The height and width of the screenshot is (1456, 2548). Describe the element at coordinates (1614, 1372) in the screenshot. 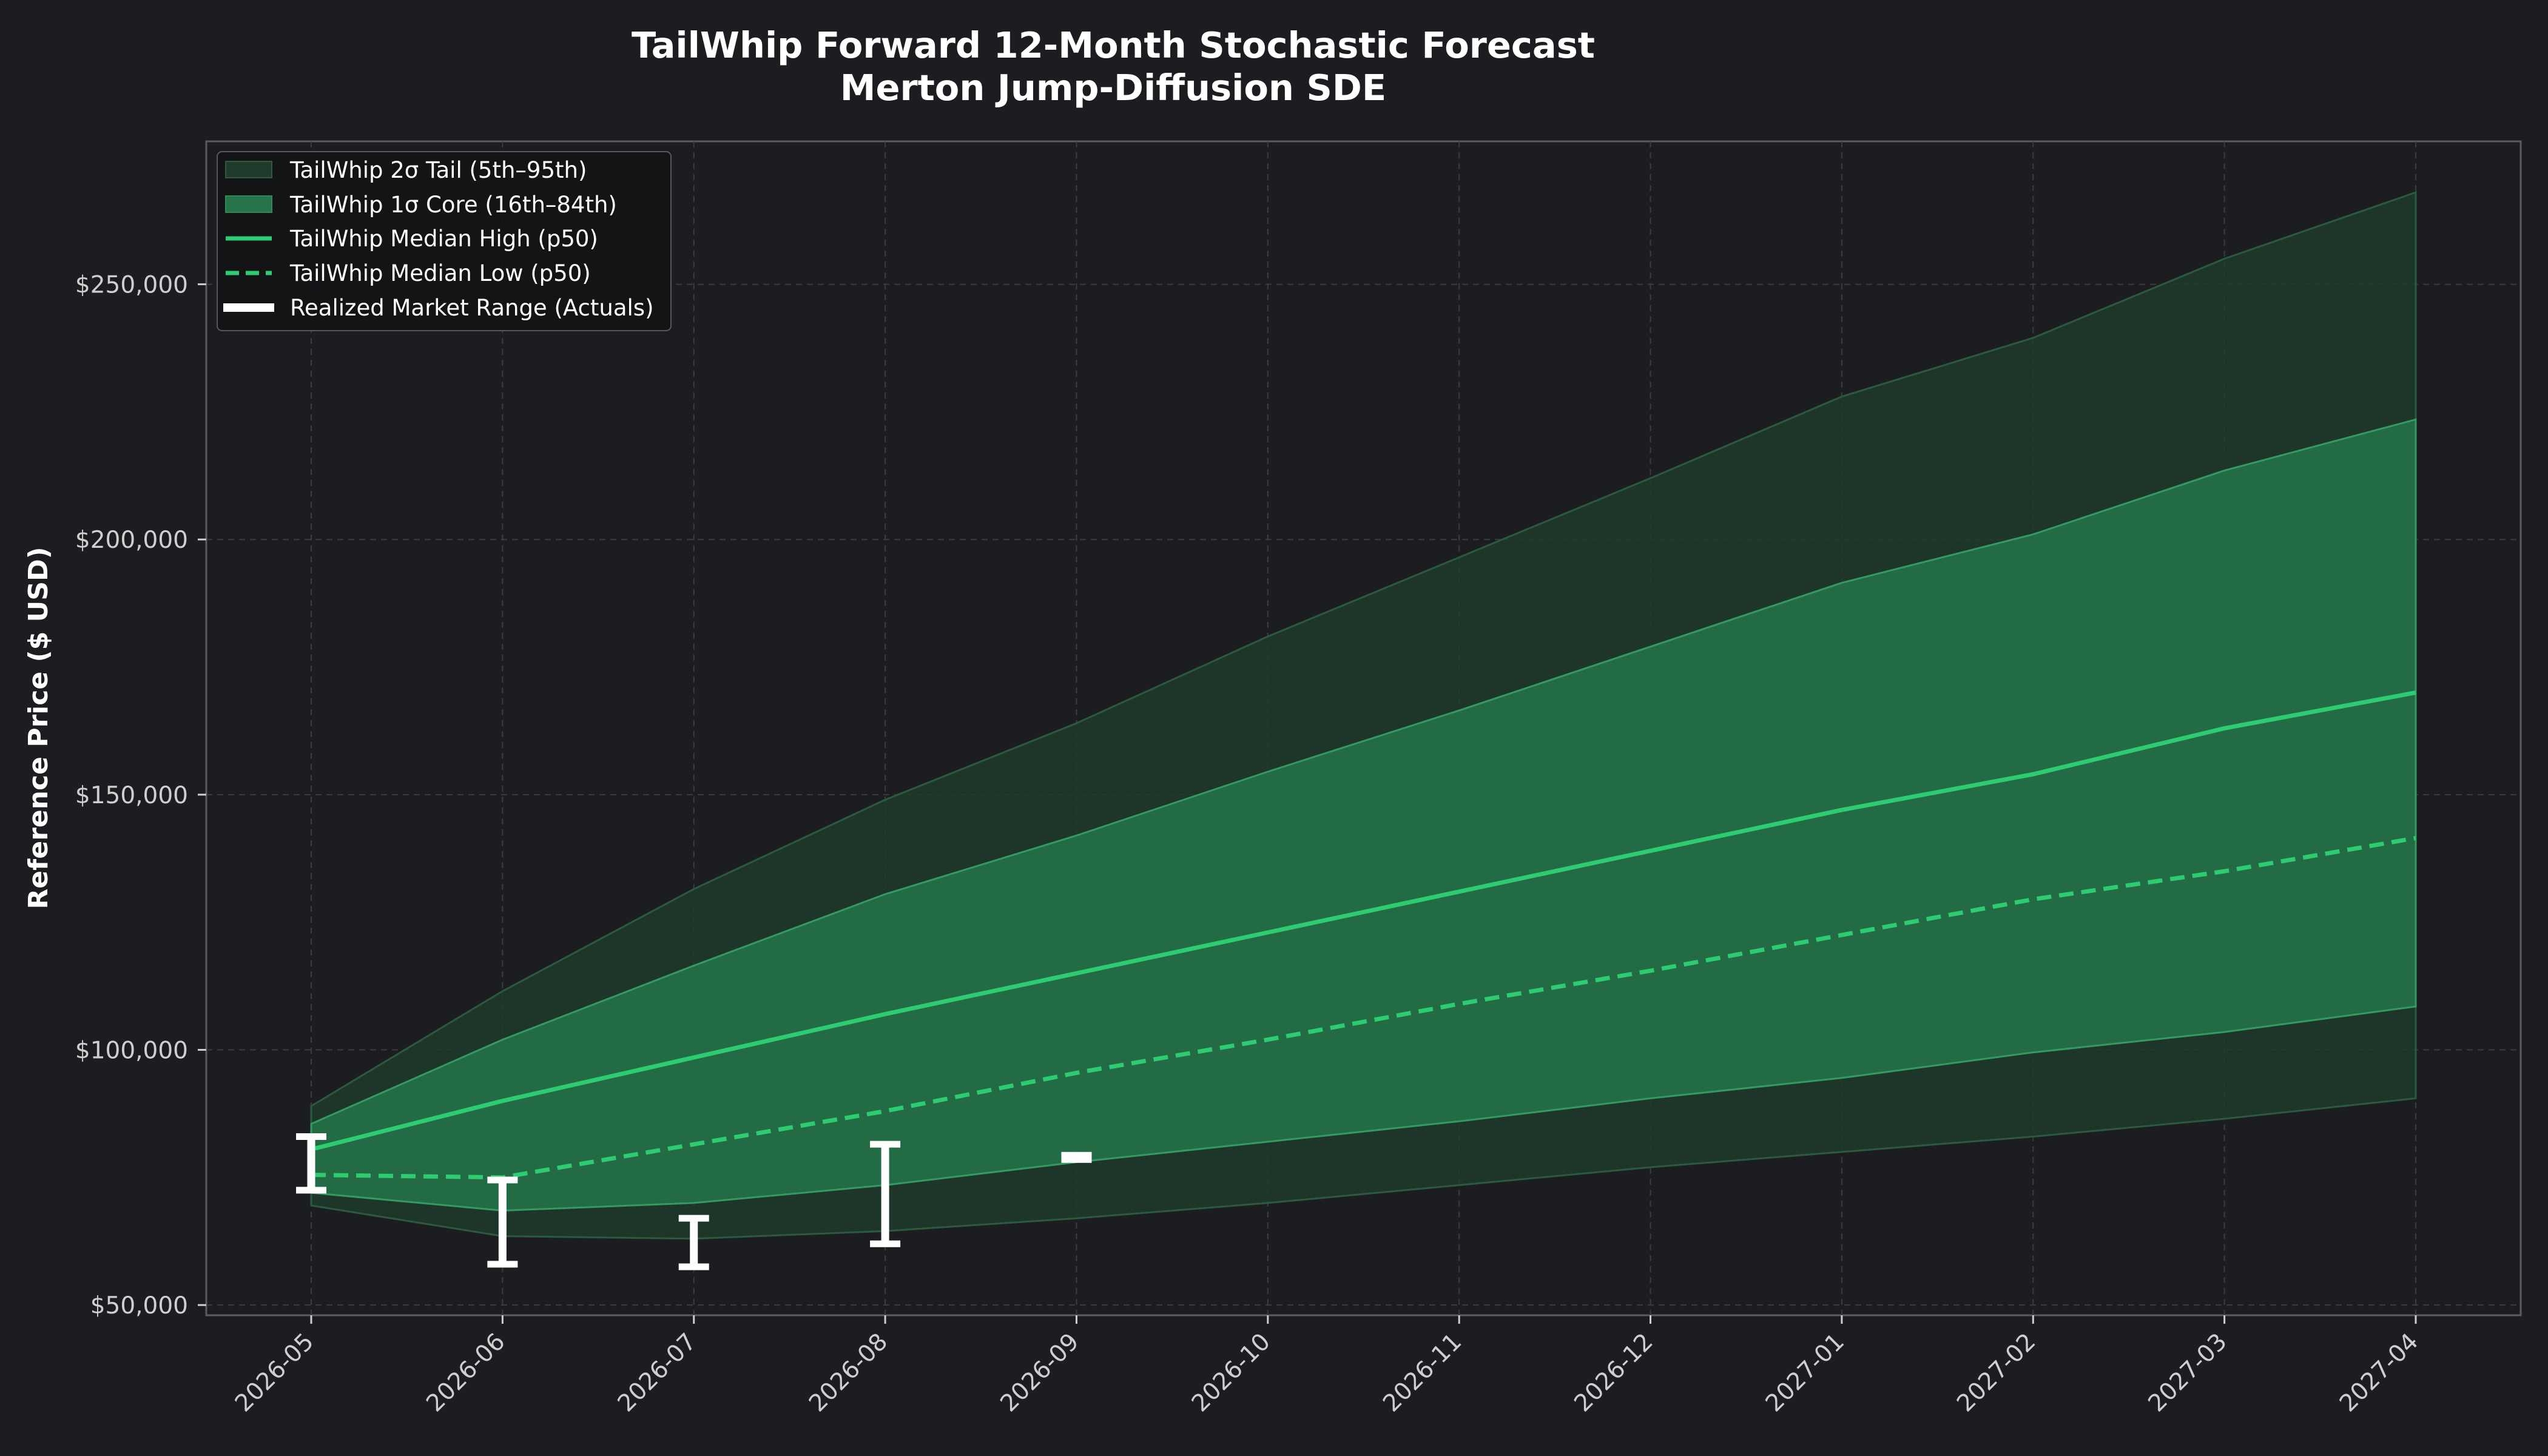

I see `x-tick-label-7: 2026-12` at that location.